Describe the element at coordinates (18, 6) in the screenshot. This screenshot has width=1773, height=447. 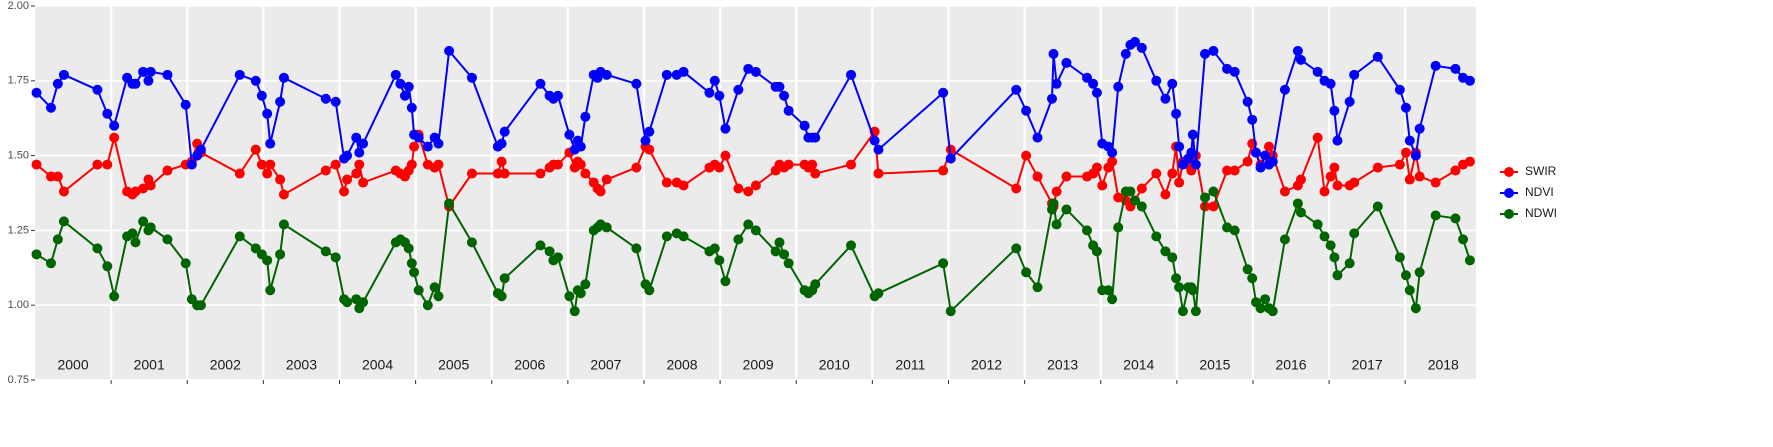
I see `y-tick-label: 2.00` at that location.